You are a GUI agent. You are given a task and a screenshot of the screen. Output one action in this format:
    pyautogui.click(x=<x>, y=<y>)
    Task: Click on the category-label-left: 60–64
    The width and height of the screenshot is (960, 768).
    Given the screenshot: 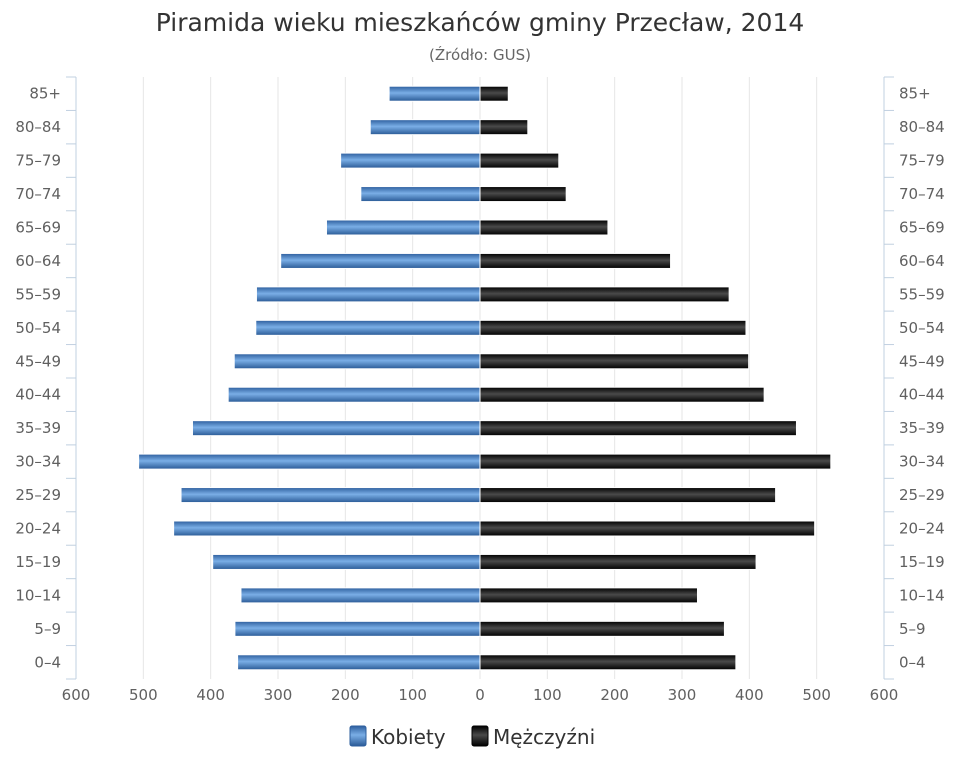 What is the action you would take?
    pyautogui.click(x=38, y=261)
    